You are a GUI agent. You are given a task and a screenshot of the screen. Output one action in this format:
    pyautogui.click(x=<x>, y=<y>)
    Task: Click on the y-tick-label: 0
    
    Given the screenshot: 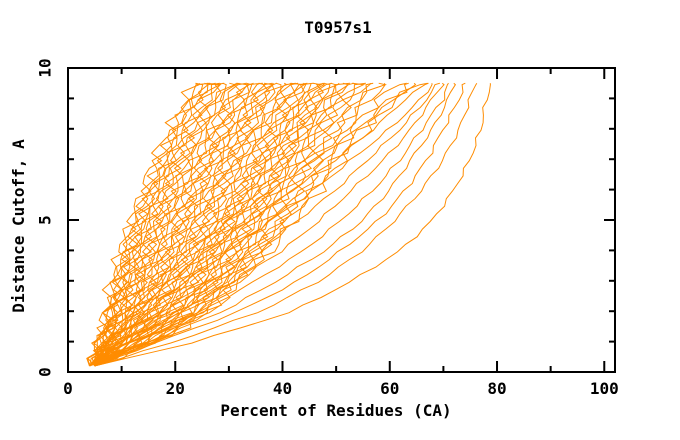 What is the action you would take?
    pyautogui.click(x=45, y=372)
    